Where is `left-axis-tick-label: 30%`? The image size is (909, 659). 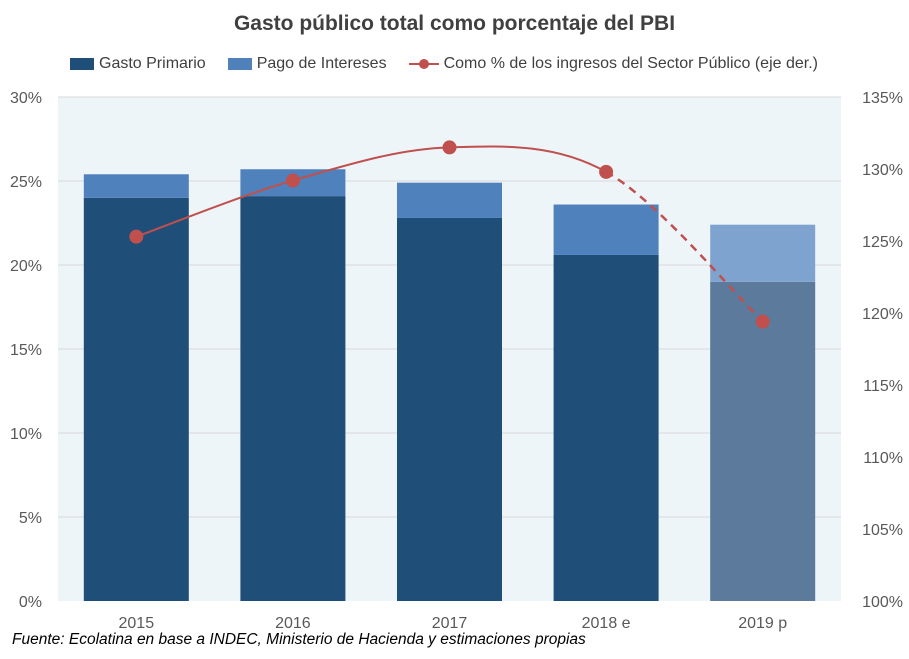 left-axis-tick-label: 30% is located at coordinates (26, 98).